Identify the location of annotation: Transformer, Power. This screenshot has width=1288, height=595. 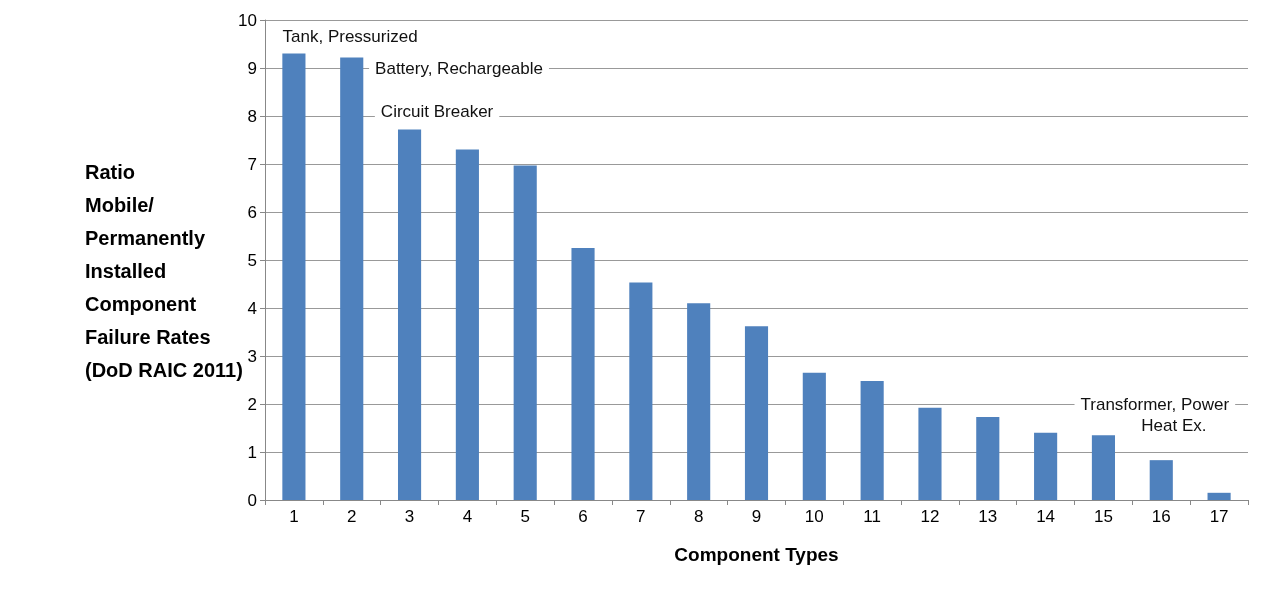
(1155, 404).